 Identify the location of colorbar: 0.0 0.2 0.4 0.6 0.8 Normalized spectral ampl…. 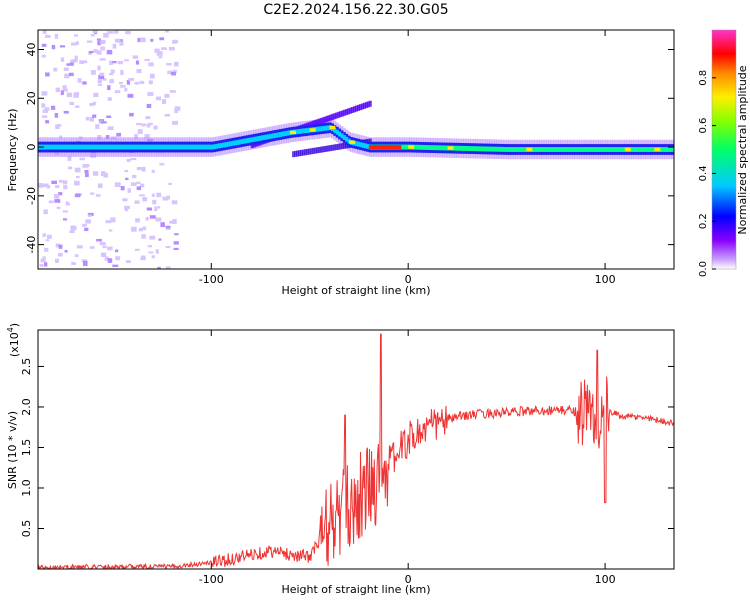
(723, 153).